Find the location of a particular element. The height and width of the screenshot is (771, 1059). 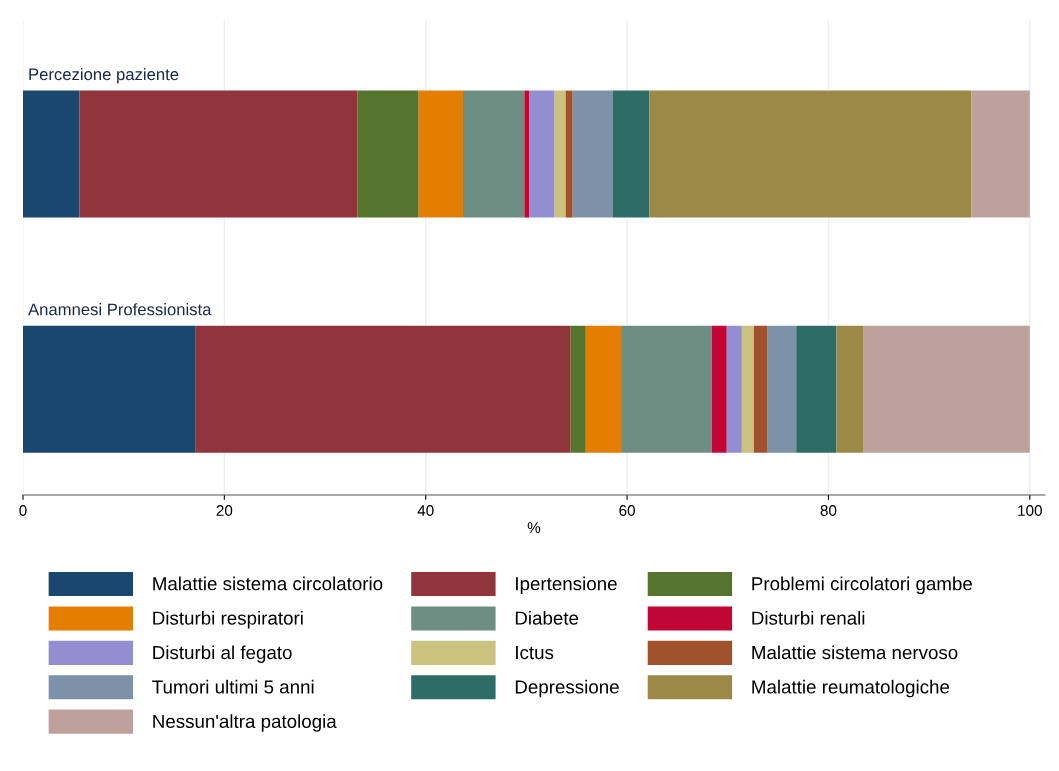

legend-label: Depressione is located at coordinates (567, 688).